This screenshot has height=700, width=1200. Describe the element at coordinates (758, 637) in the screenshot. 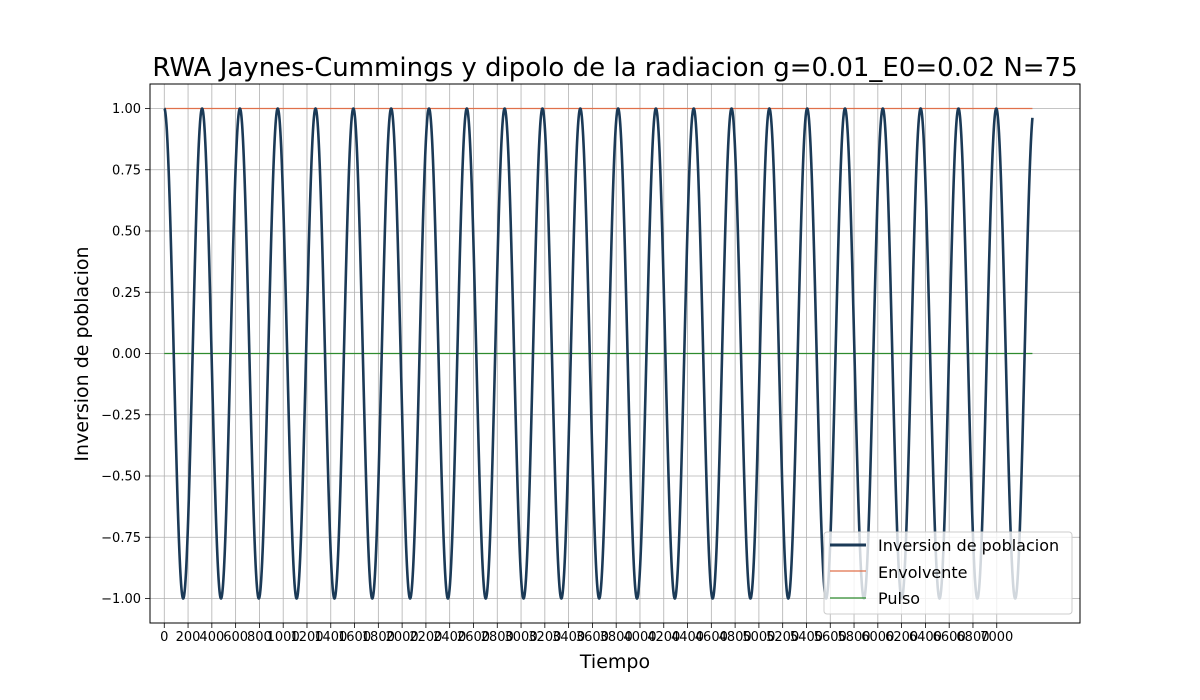

I see `x-tick-label: 5000` at that location.